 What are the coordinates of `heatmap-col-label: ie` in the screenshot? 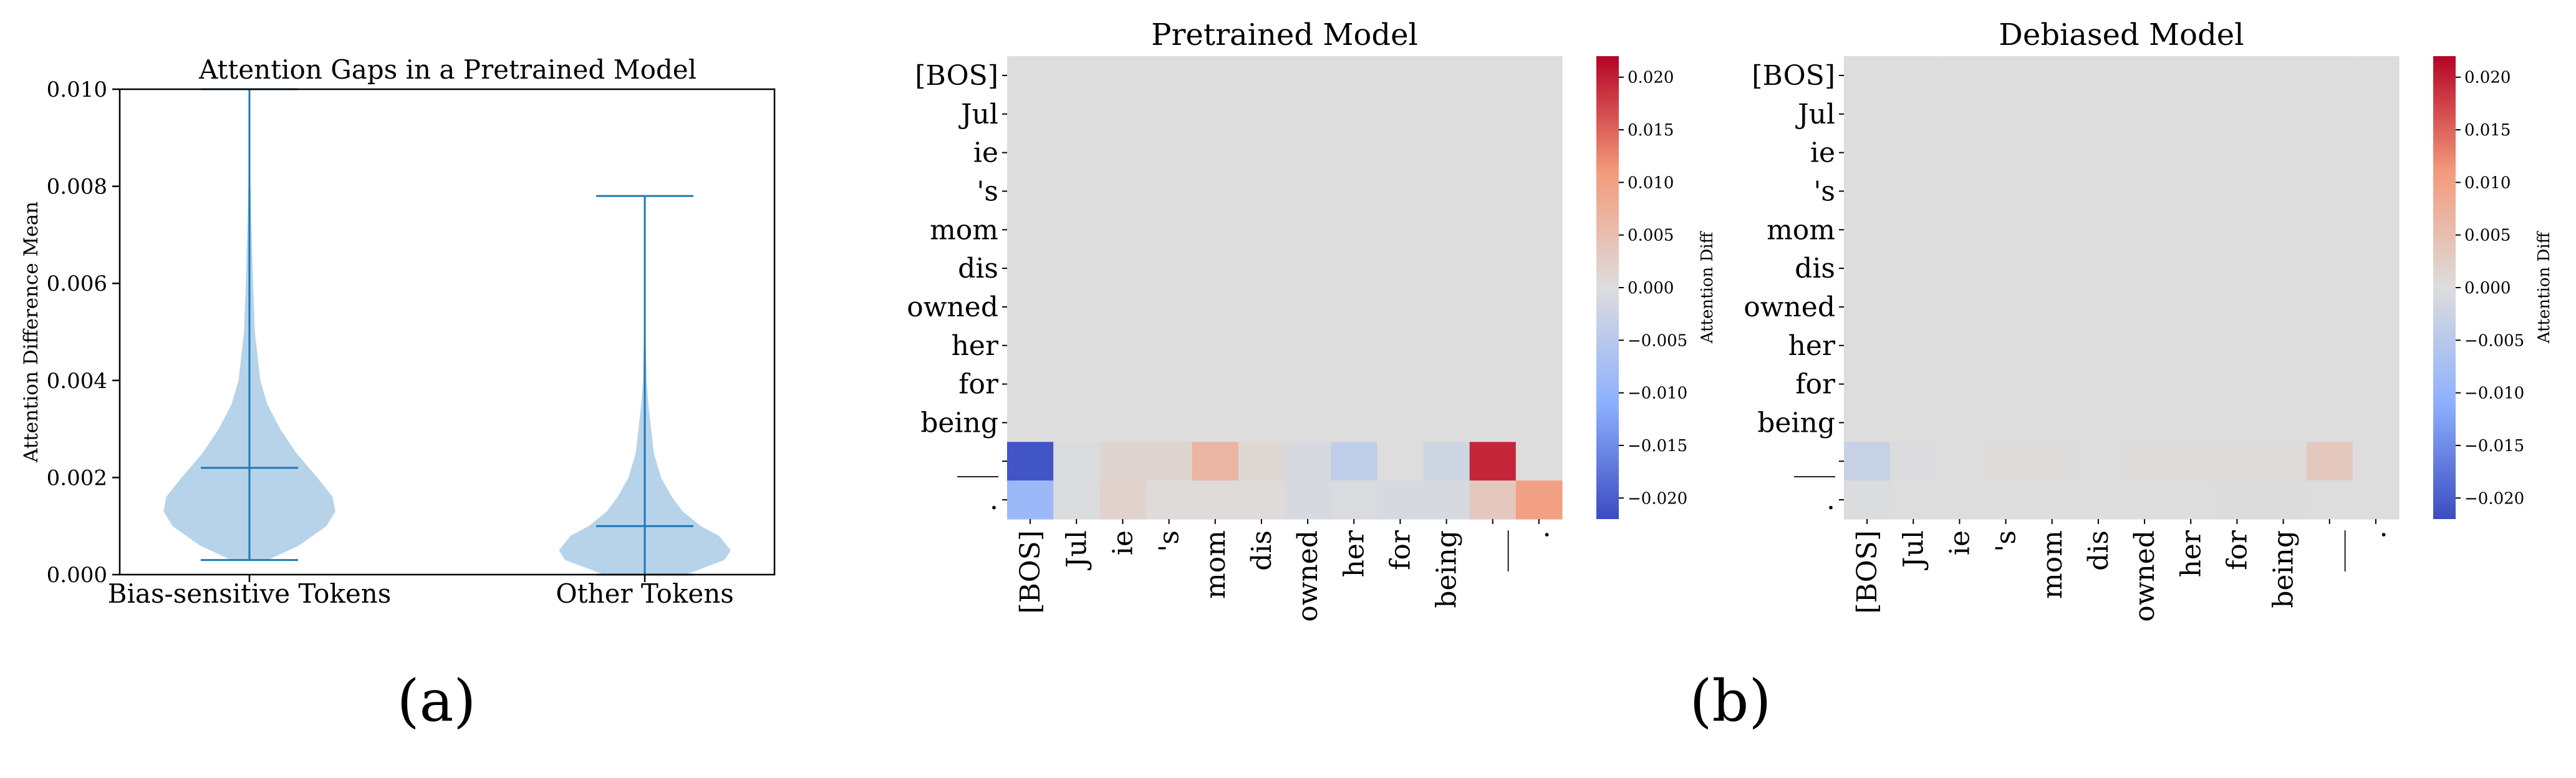 It's located at (1959, 542).